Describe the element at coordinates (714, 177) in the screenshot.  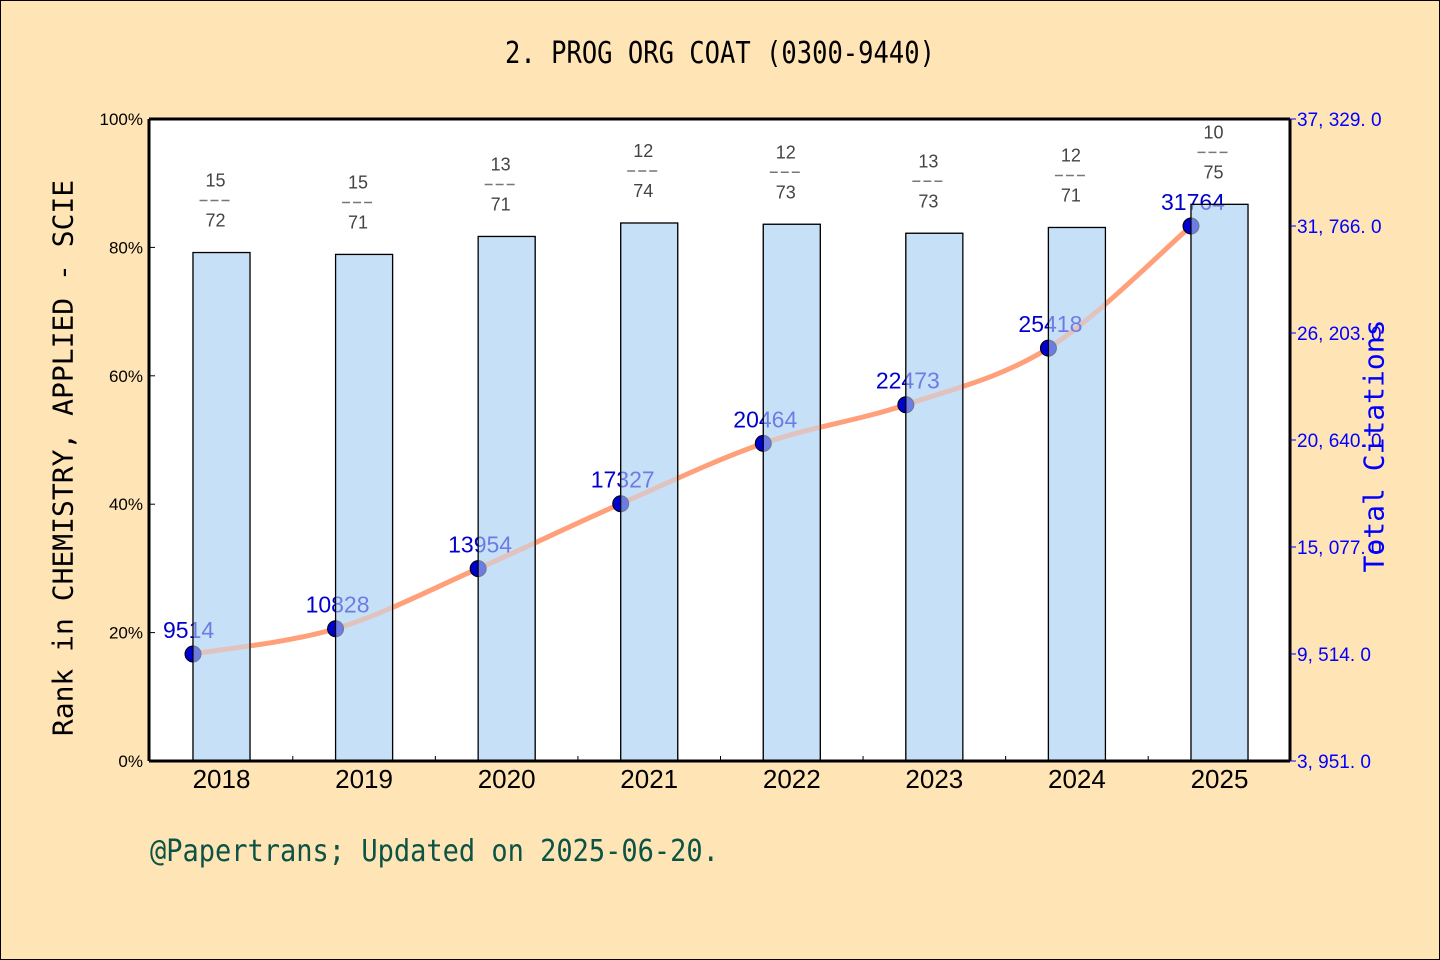
I see `bar-rank-labels: 15 72 15 71 13 71 12 74 12 73 13 73 12 71 10 75` at that location.